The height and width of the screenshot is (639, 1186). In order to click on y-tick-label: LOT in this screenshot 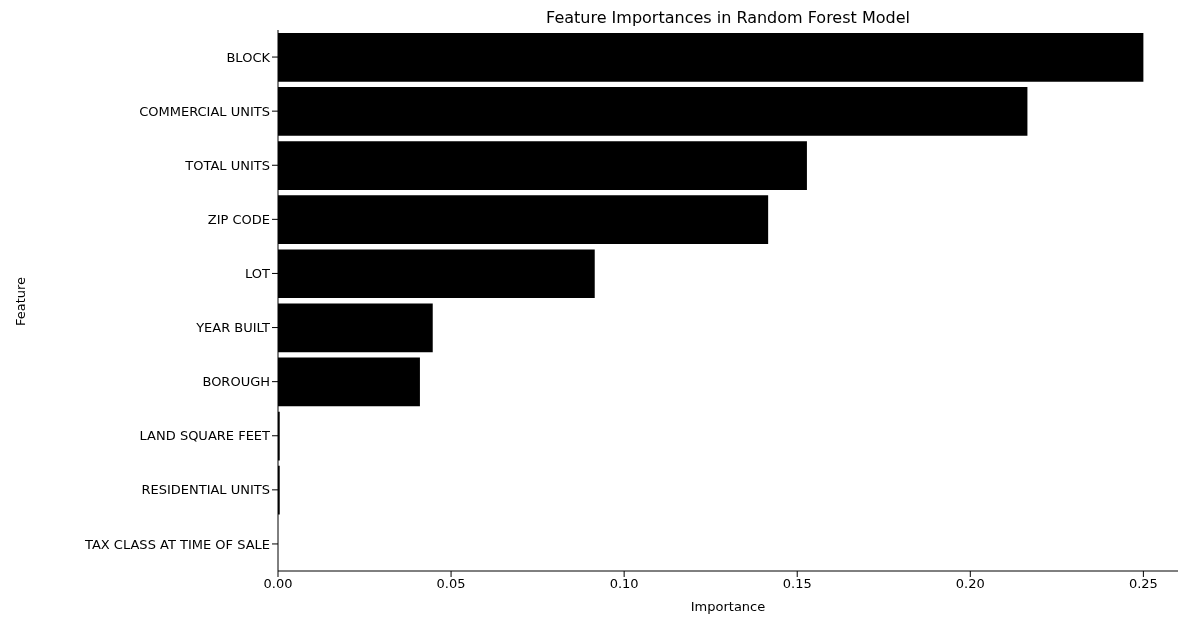, I will do `click(258, 274)`.